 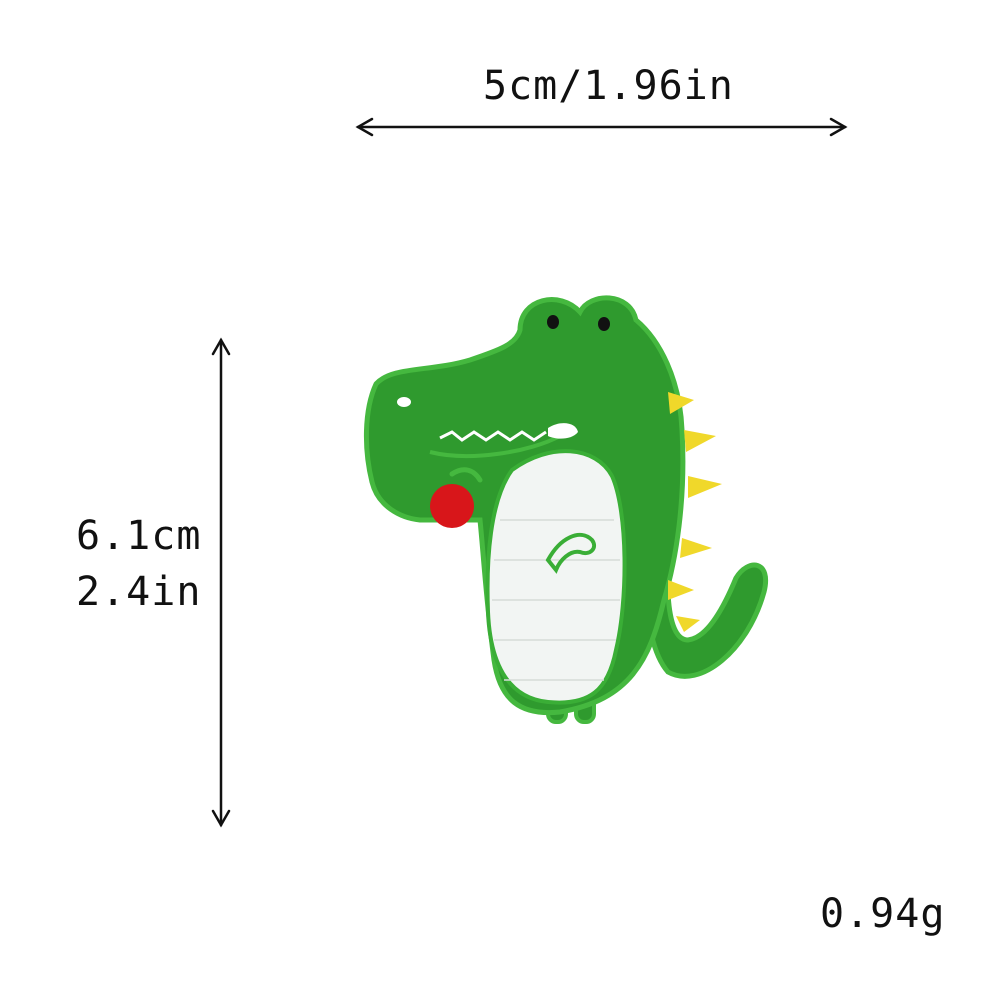 I want to click on crocodile-mouth-line, so click(x=495, y=446).